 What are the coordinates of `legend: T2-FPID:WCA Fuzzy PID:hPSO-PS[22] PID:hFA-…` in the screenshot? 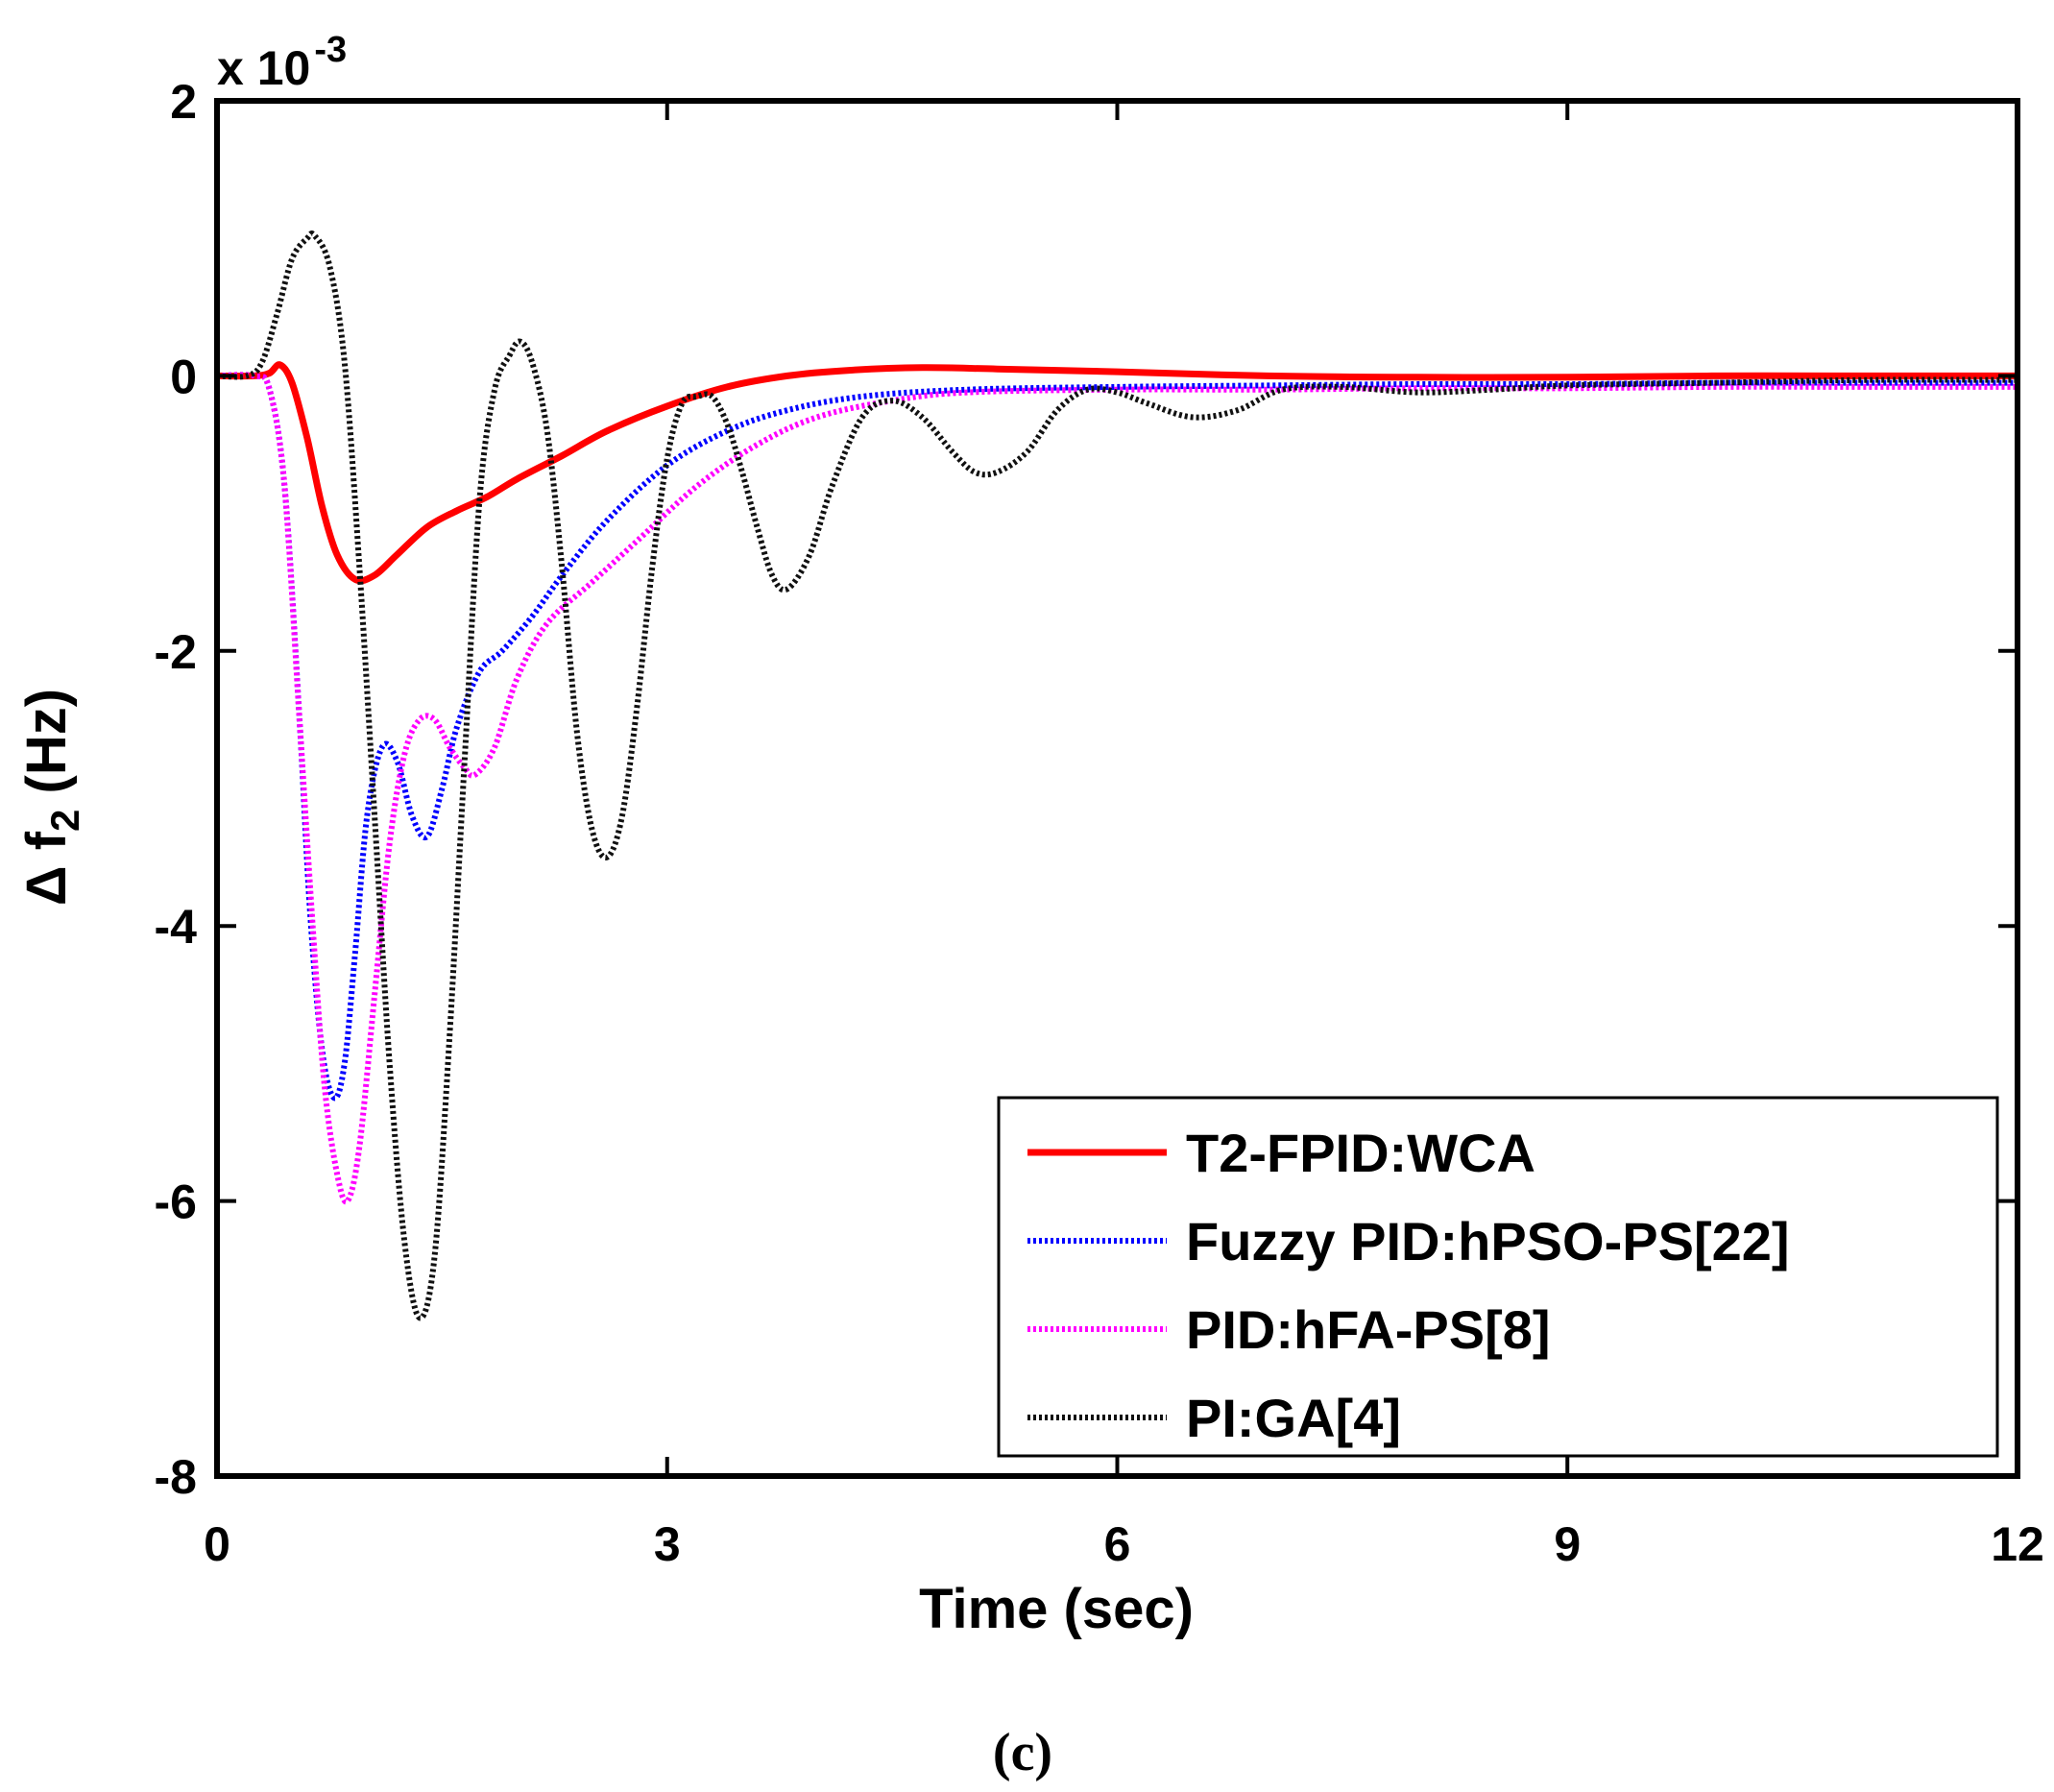 It's located at (1498, 1277).